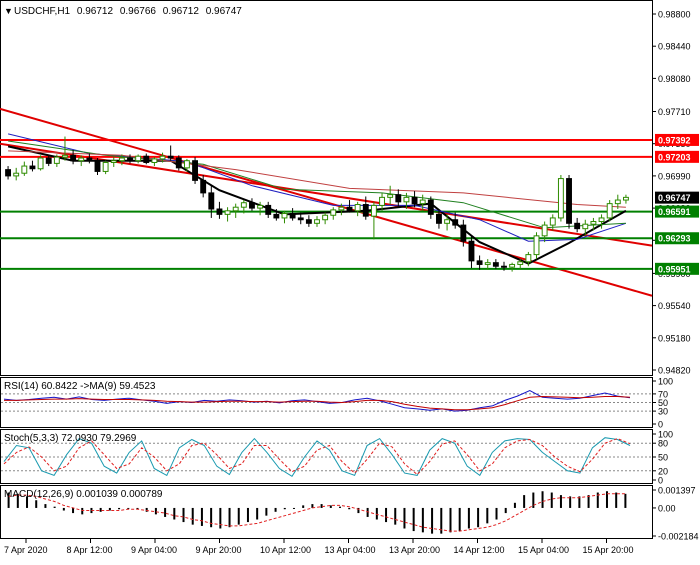  I want to click on rsi-y-tick-label: 100, so click(665, 382).